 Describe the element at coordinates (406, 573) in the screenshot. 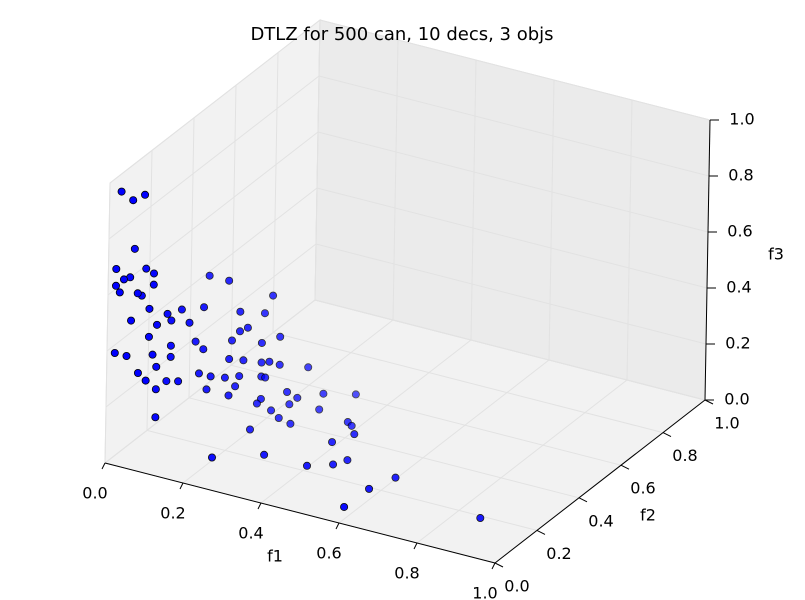

I see `x-tick-label: 0.8` at that location.